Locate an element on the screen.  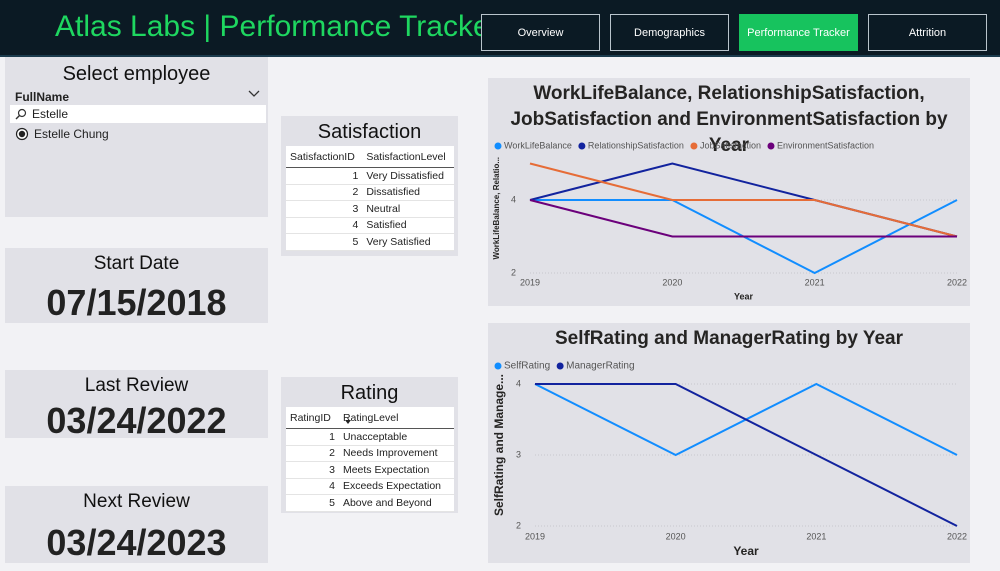
table-row: 3 Meets Expectation is located at coordinates (370, 470).